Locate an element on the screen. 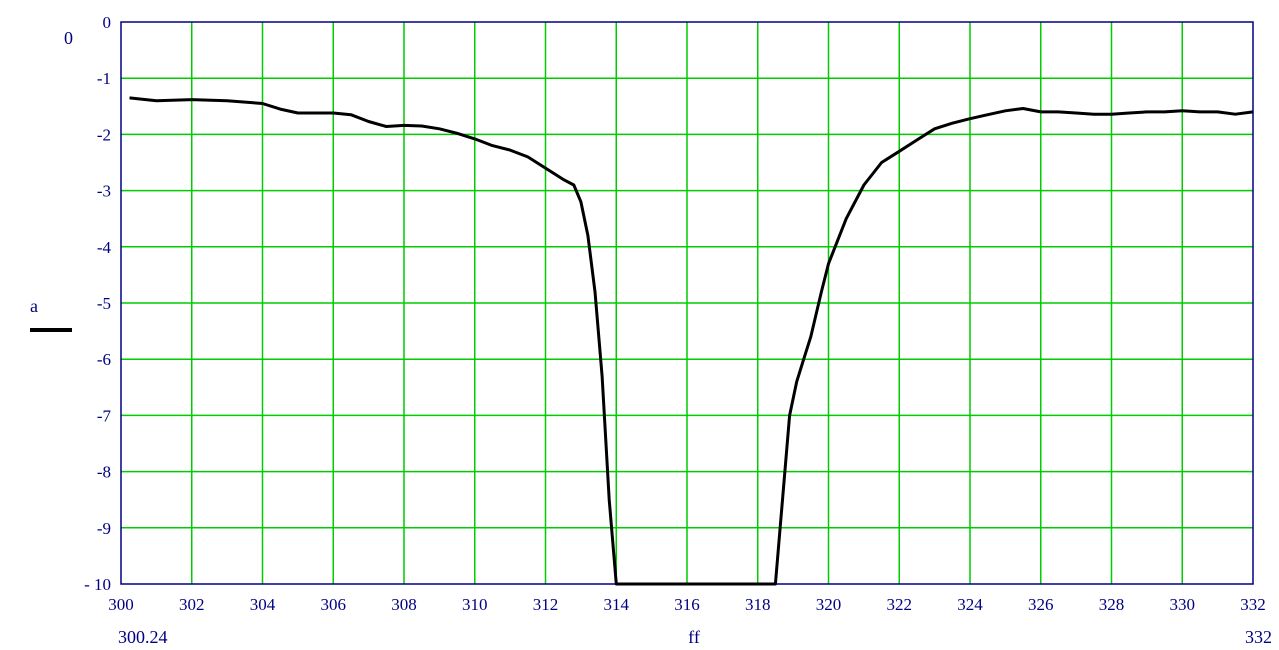 This screenshot has width=1279, height=650. x-tick-label: 318 is located at coordinates (758, 604).